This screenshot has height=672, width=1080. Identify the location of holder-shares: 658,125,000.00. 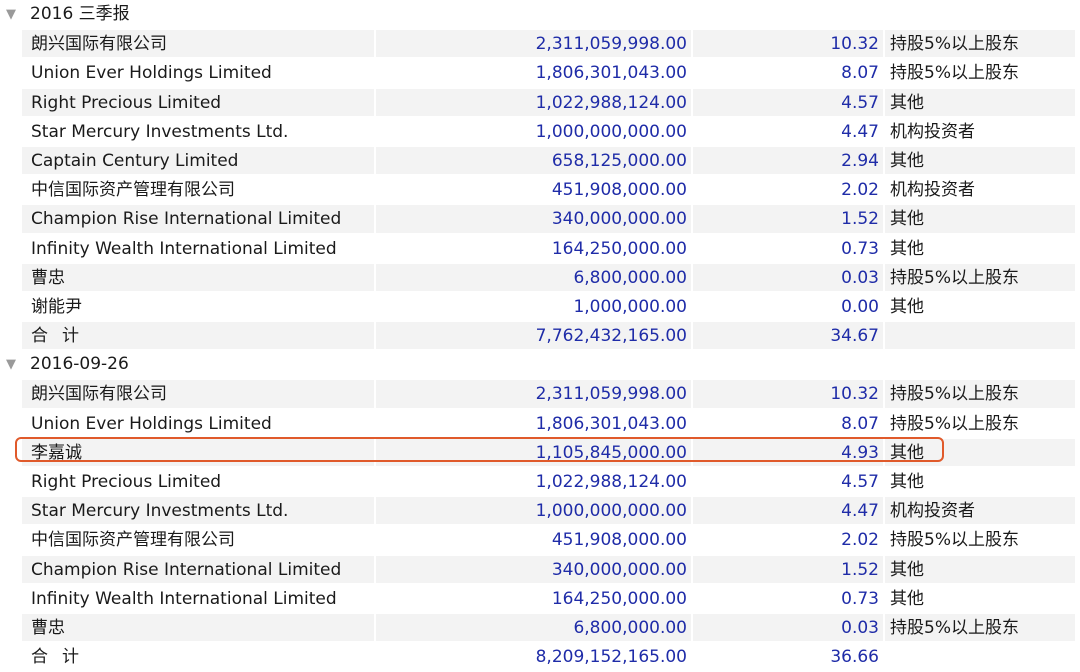
(533, 160).